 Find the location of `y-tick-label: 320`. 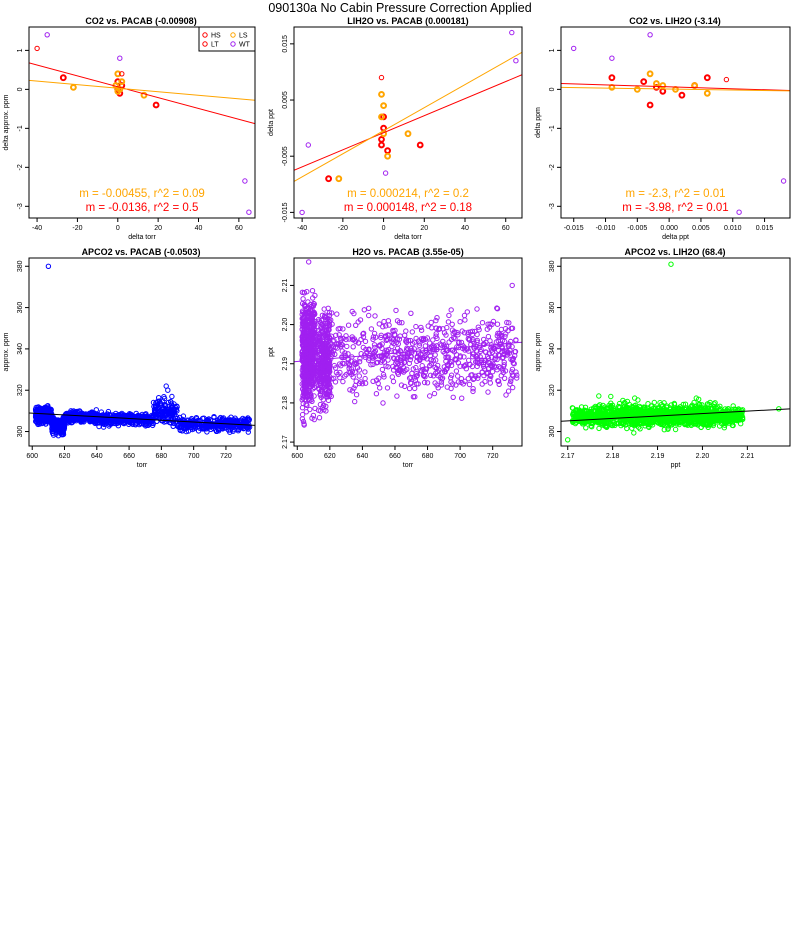

y-tick-label: 320 is located at coordinates (552, 390).